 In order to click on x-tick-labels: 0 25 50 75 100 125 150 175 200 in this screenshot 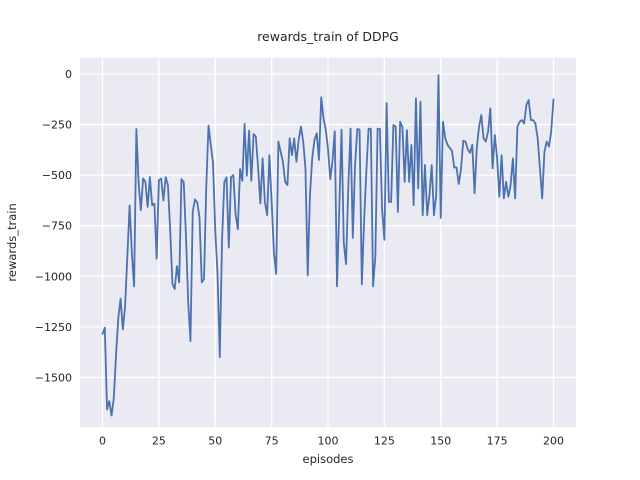, I will do `click(331, 441)`.